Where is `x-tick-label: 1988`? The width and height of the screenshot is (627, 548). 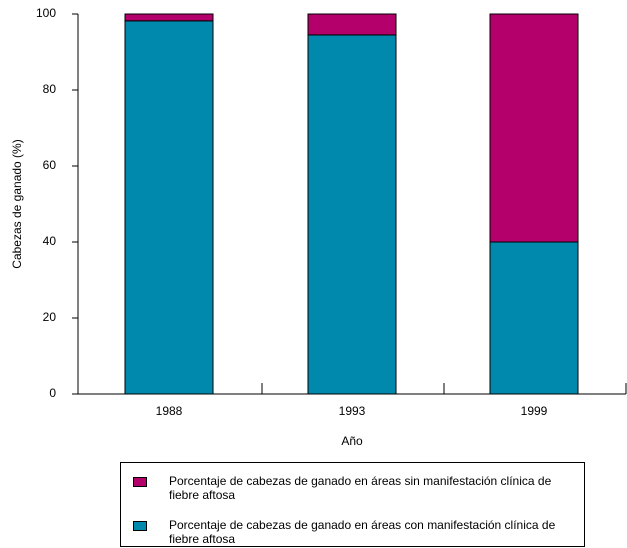 x-tick-label: 1988 is located at coordinates (169, 411).